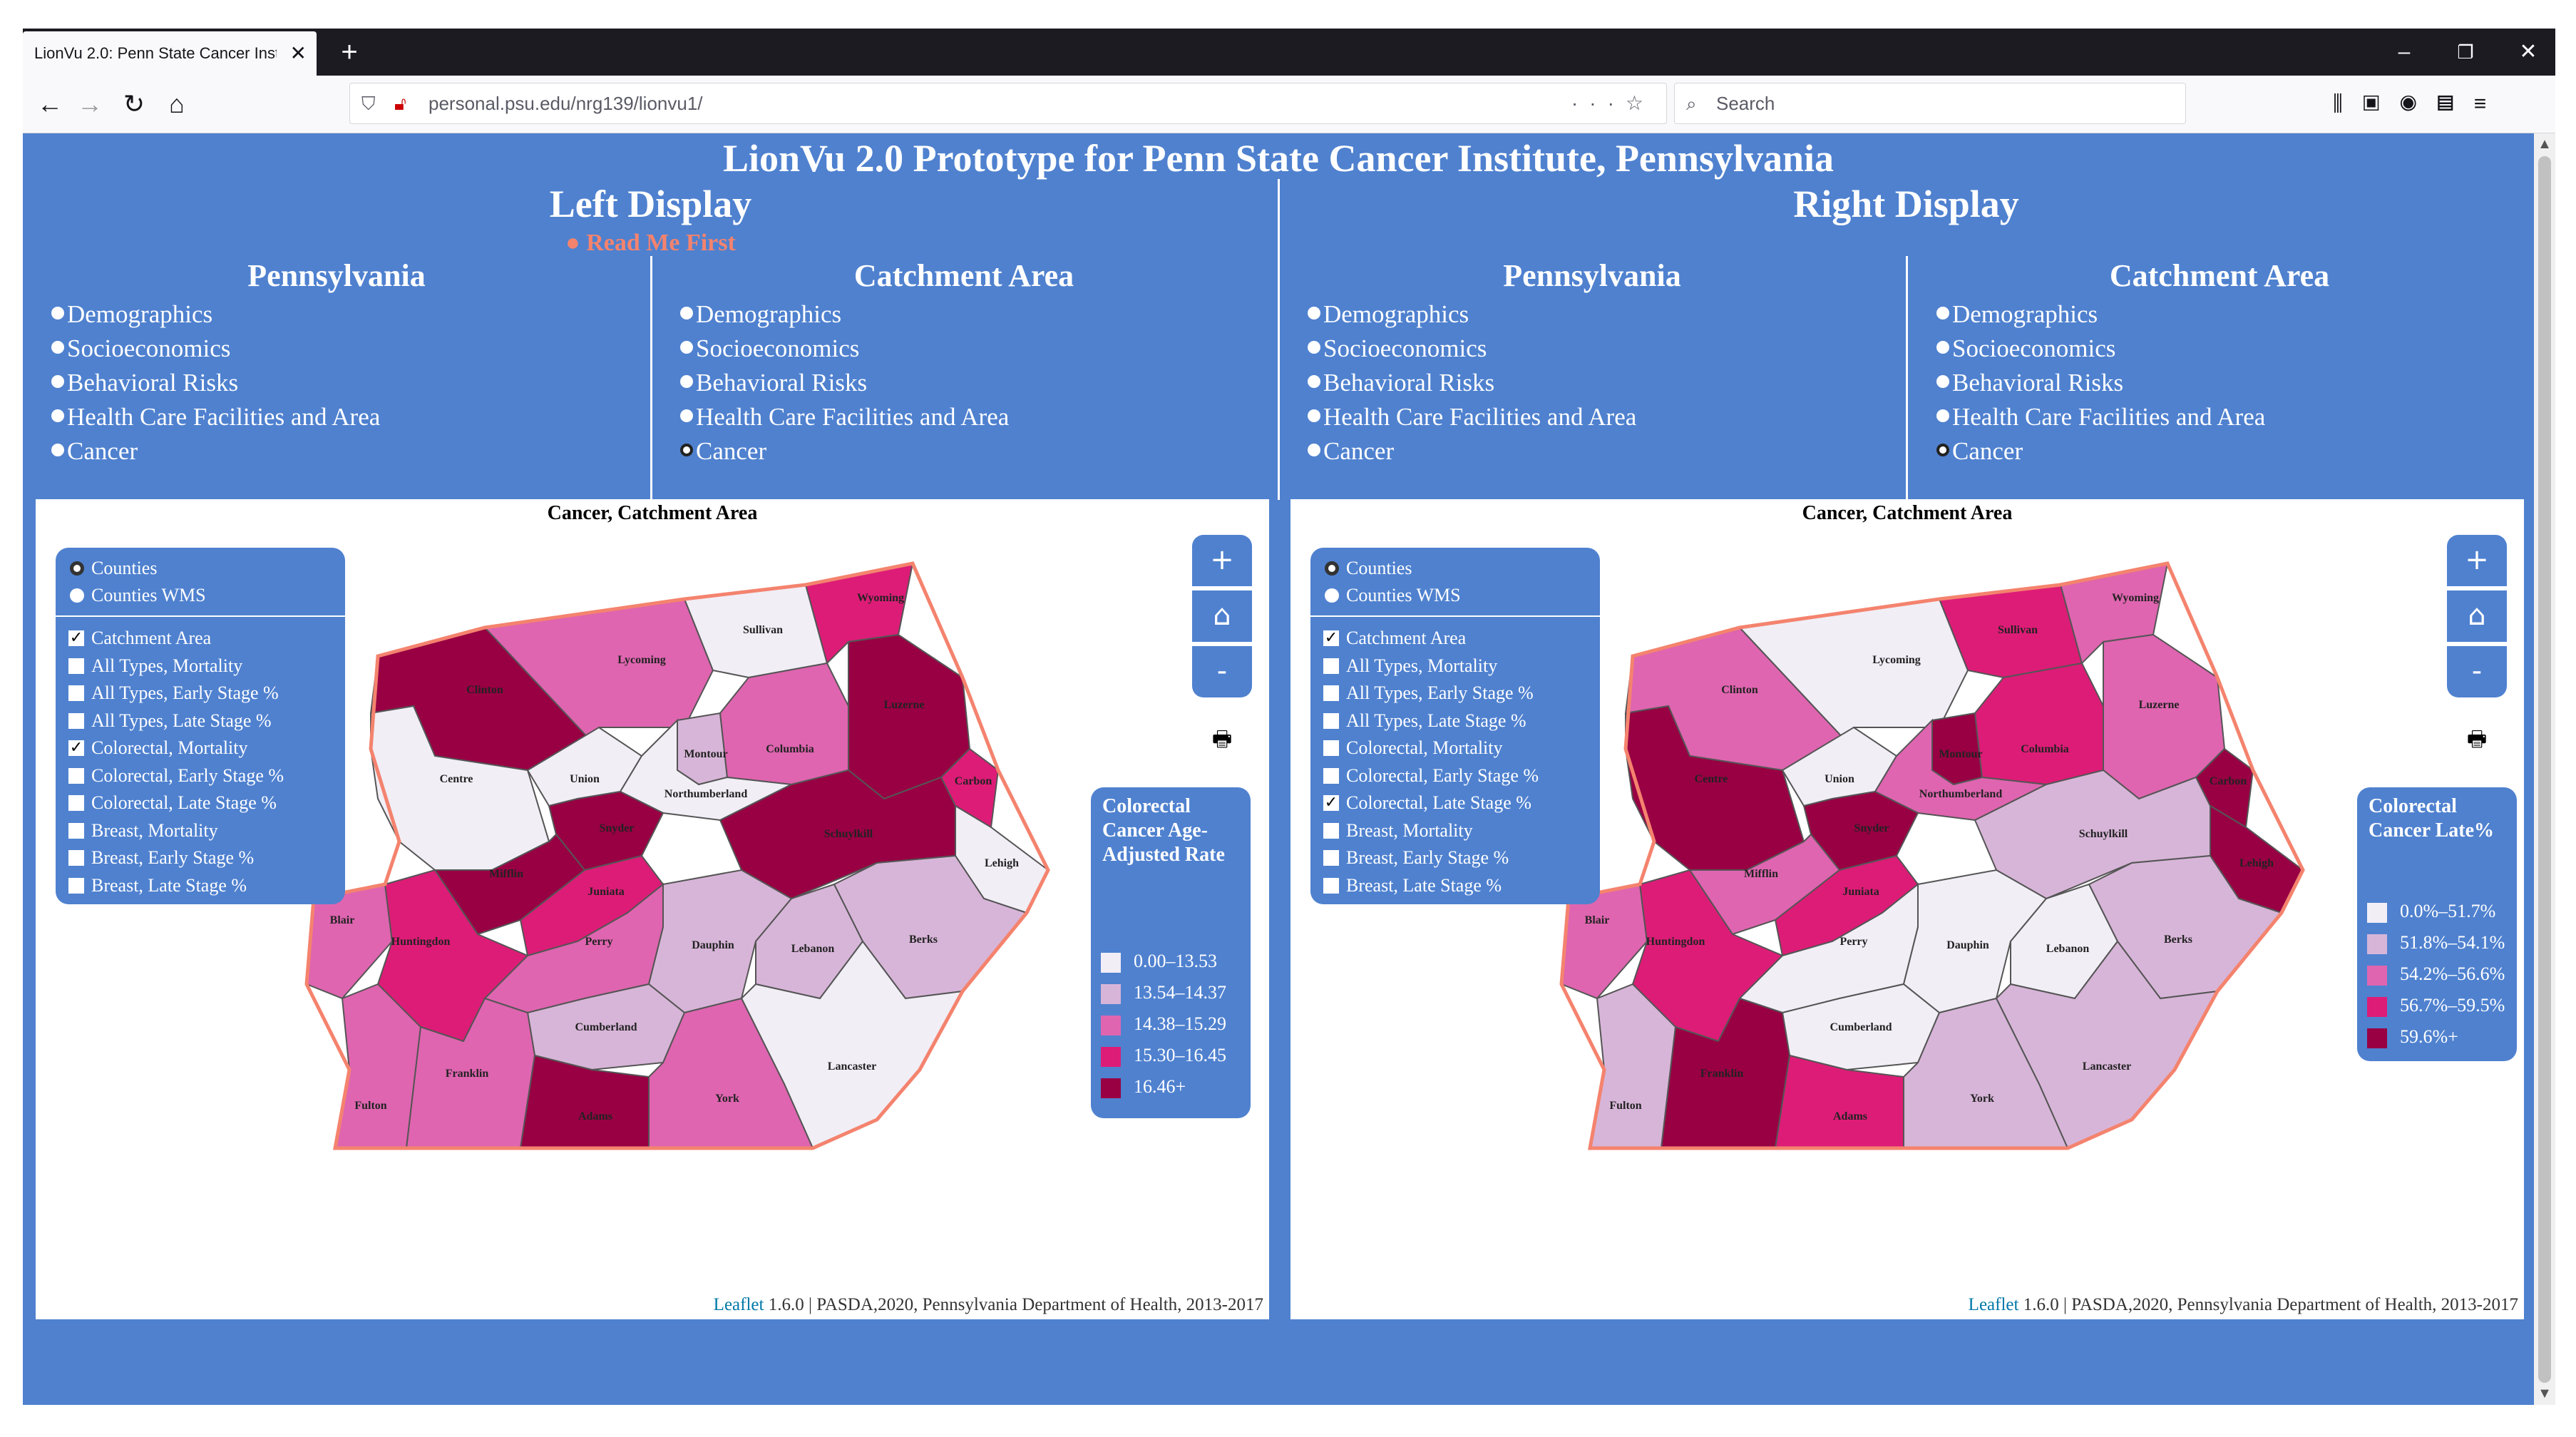 Image resolution: width=2576 pixels, height=1437 pixels. Describe the element at coordinates (90, 103) in the screenshot. I see `forward-icon: →` at that location.